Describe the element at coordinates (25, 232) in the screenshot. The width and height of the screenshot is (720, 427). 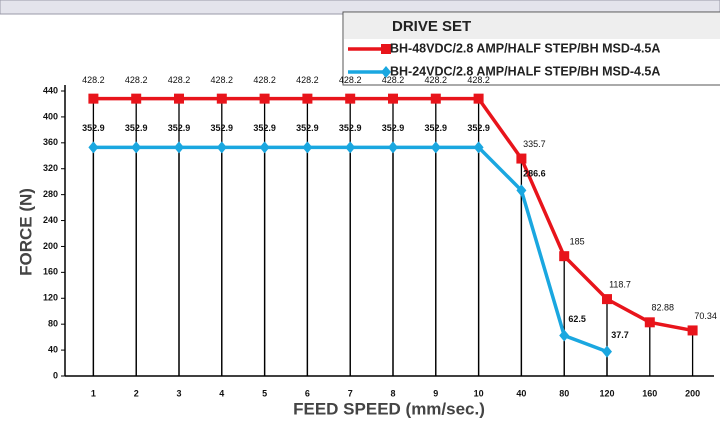
I see `y-axis-label: FORCE (N)` at that location.